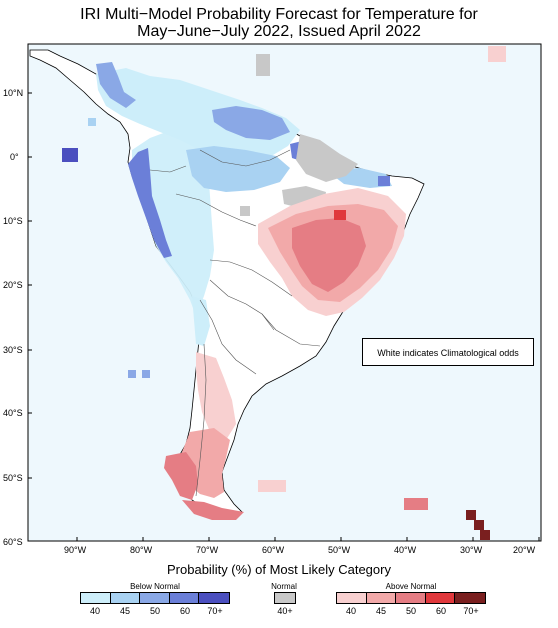 Image resolution: width=558 pixels, height=628 pixels. Describe the element at coordinates (132, 374) in the screenshot. I see `below-normal-cell-pacific2` at that location.